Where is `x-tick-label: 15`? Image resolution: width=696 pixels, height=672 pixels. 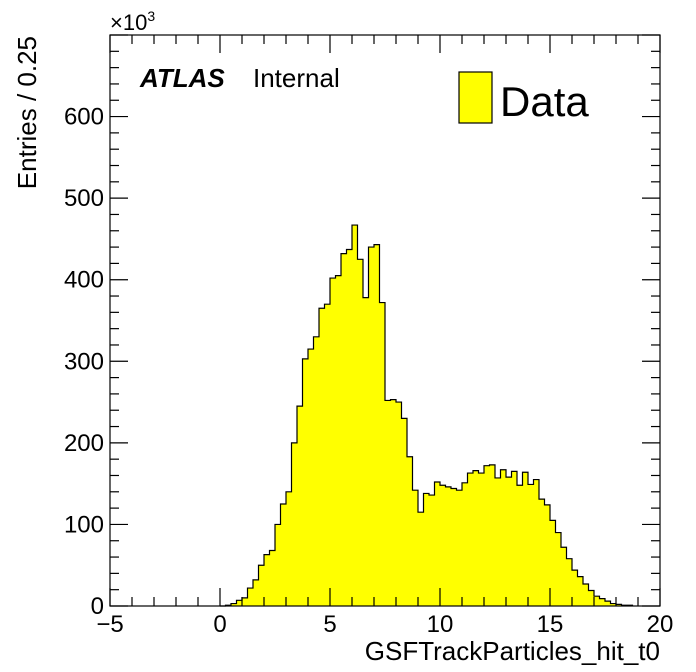 x-tick-label: 15 is located at coordinates (550, 624).